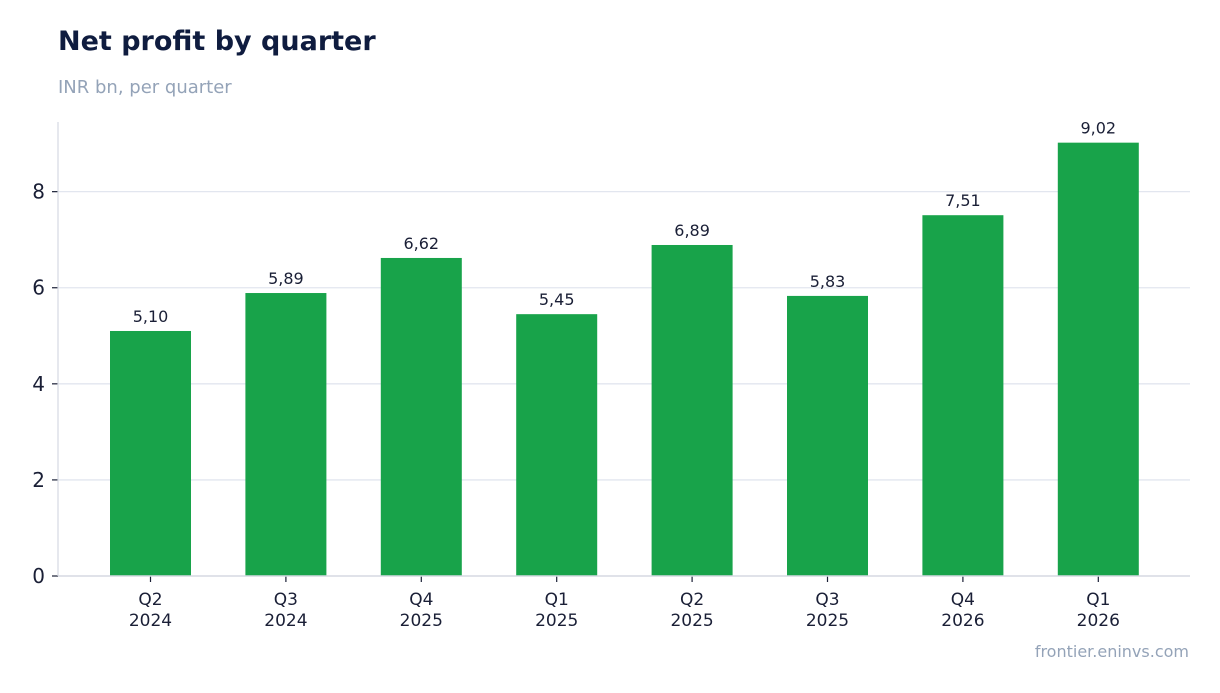  What do you see at coordinates (38, 288) in the screenshot?
I see `y-tick-label: 6` at bounding box center [38, 288].